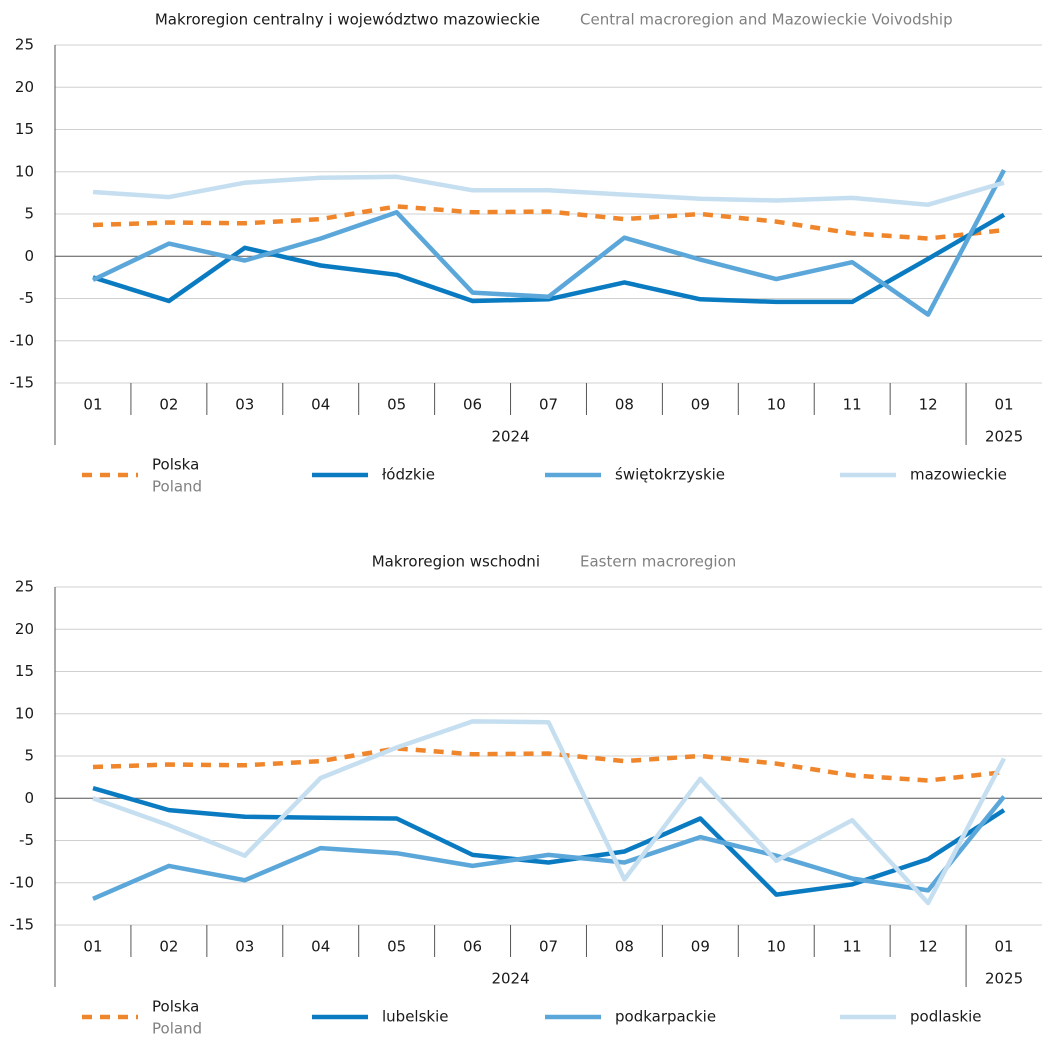 The image size is (1042, 1041). What do you see at coordinates (415, 1017) in the screenshot?
I see `legend-label: lubelskie` at bounding box center [415, 1017].